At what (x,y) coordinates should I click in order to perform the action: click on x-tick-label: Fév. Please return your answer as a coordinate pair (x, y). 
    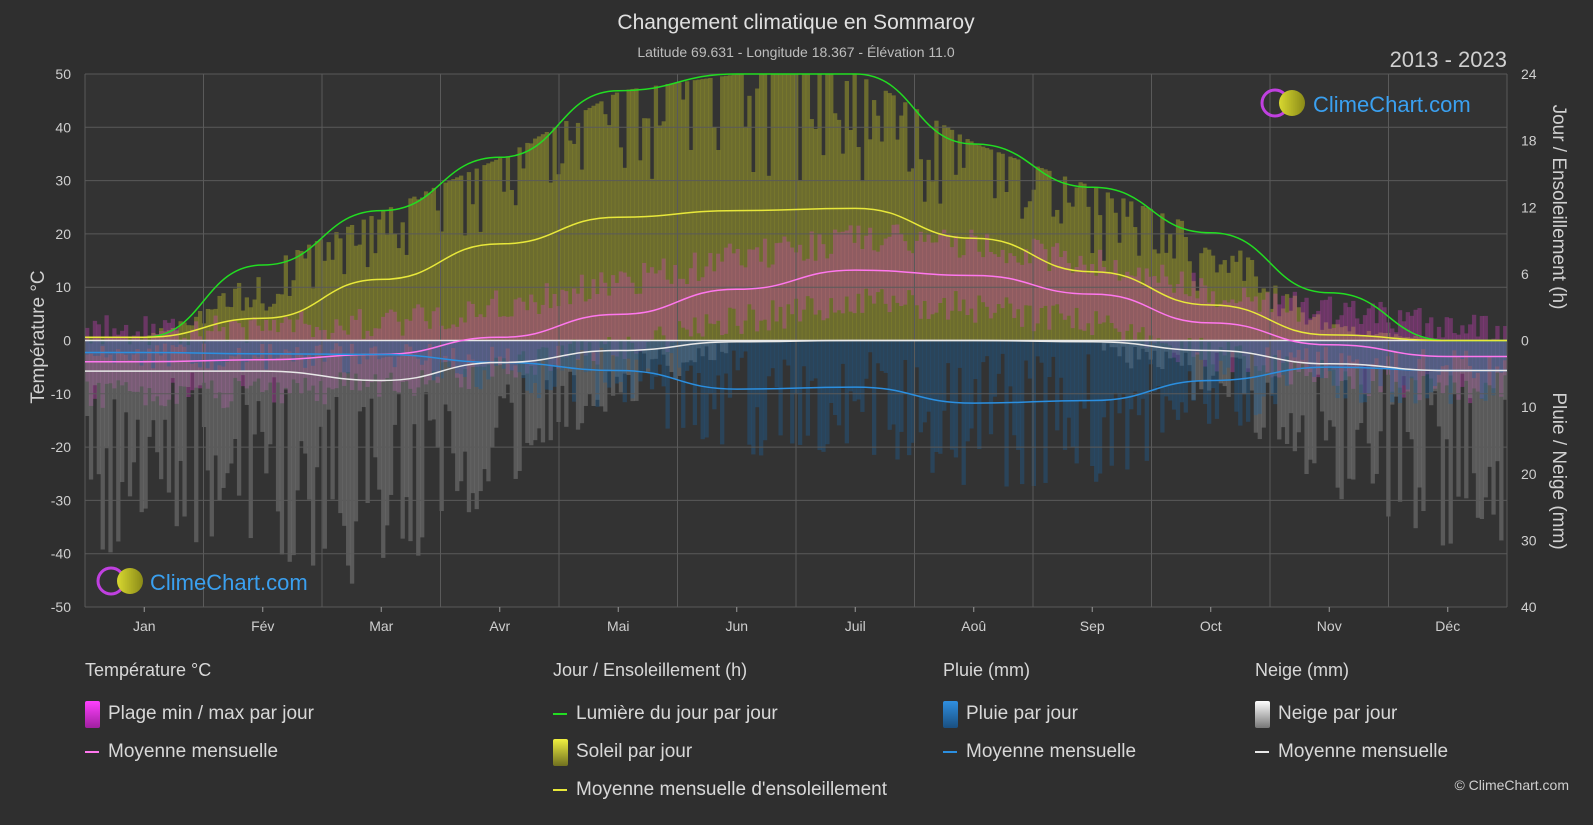
    Looking at the image, I should click on (262, 626).